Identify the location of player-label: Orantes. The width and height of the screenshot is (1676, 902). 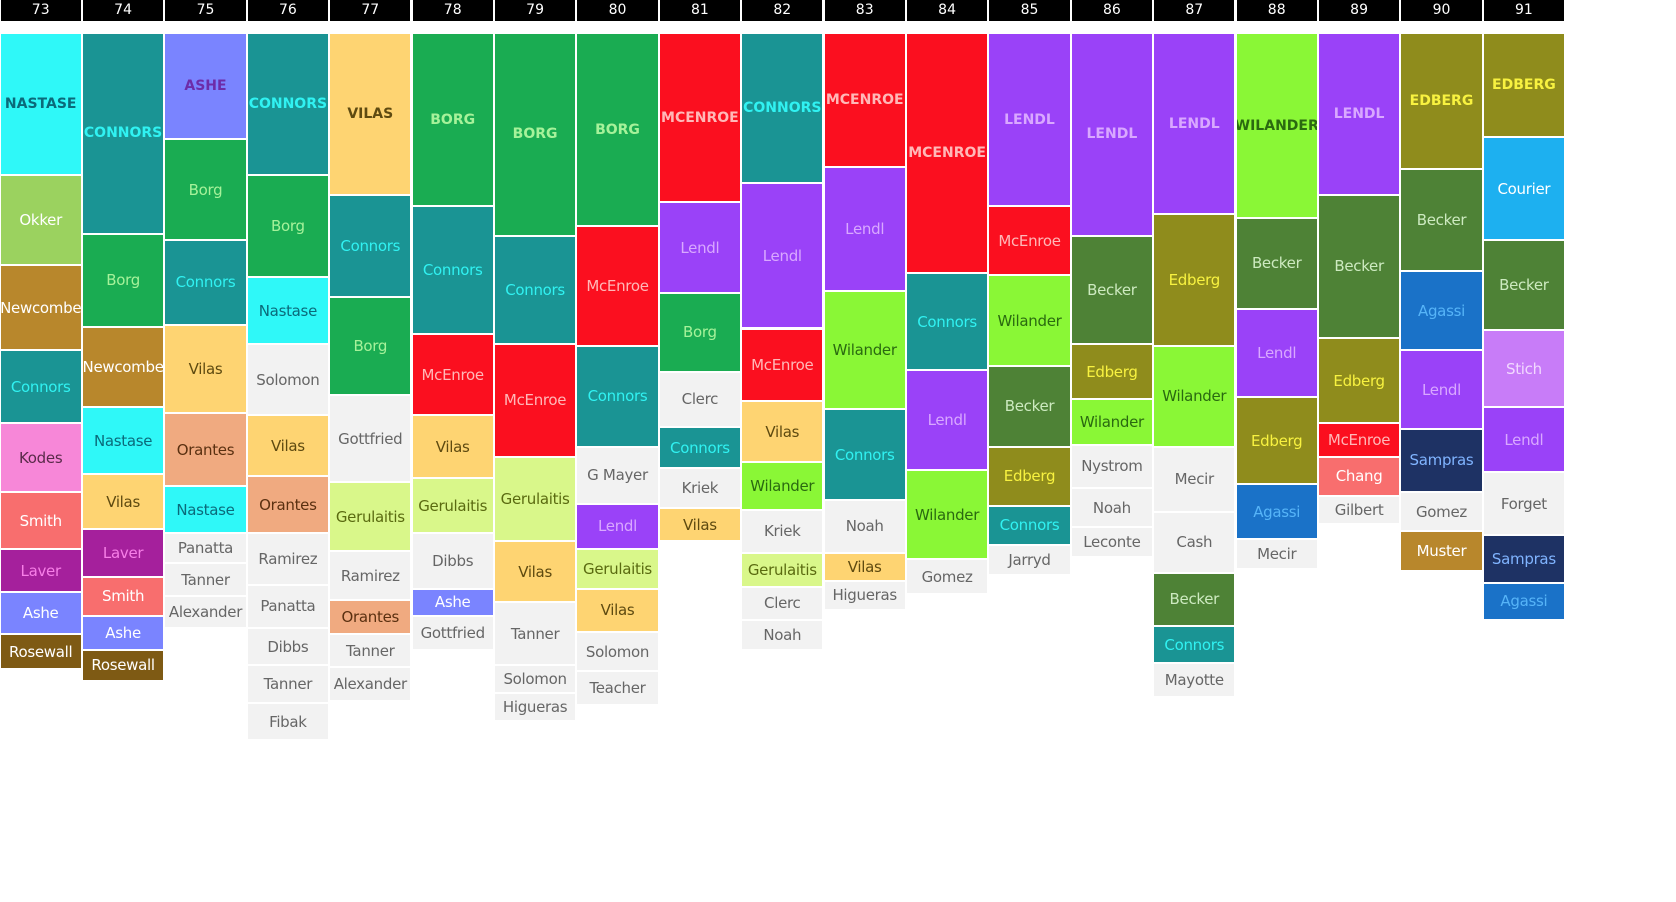
(205, 449).